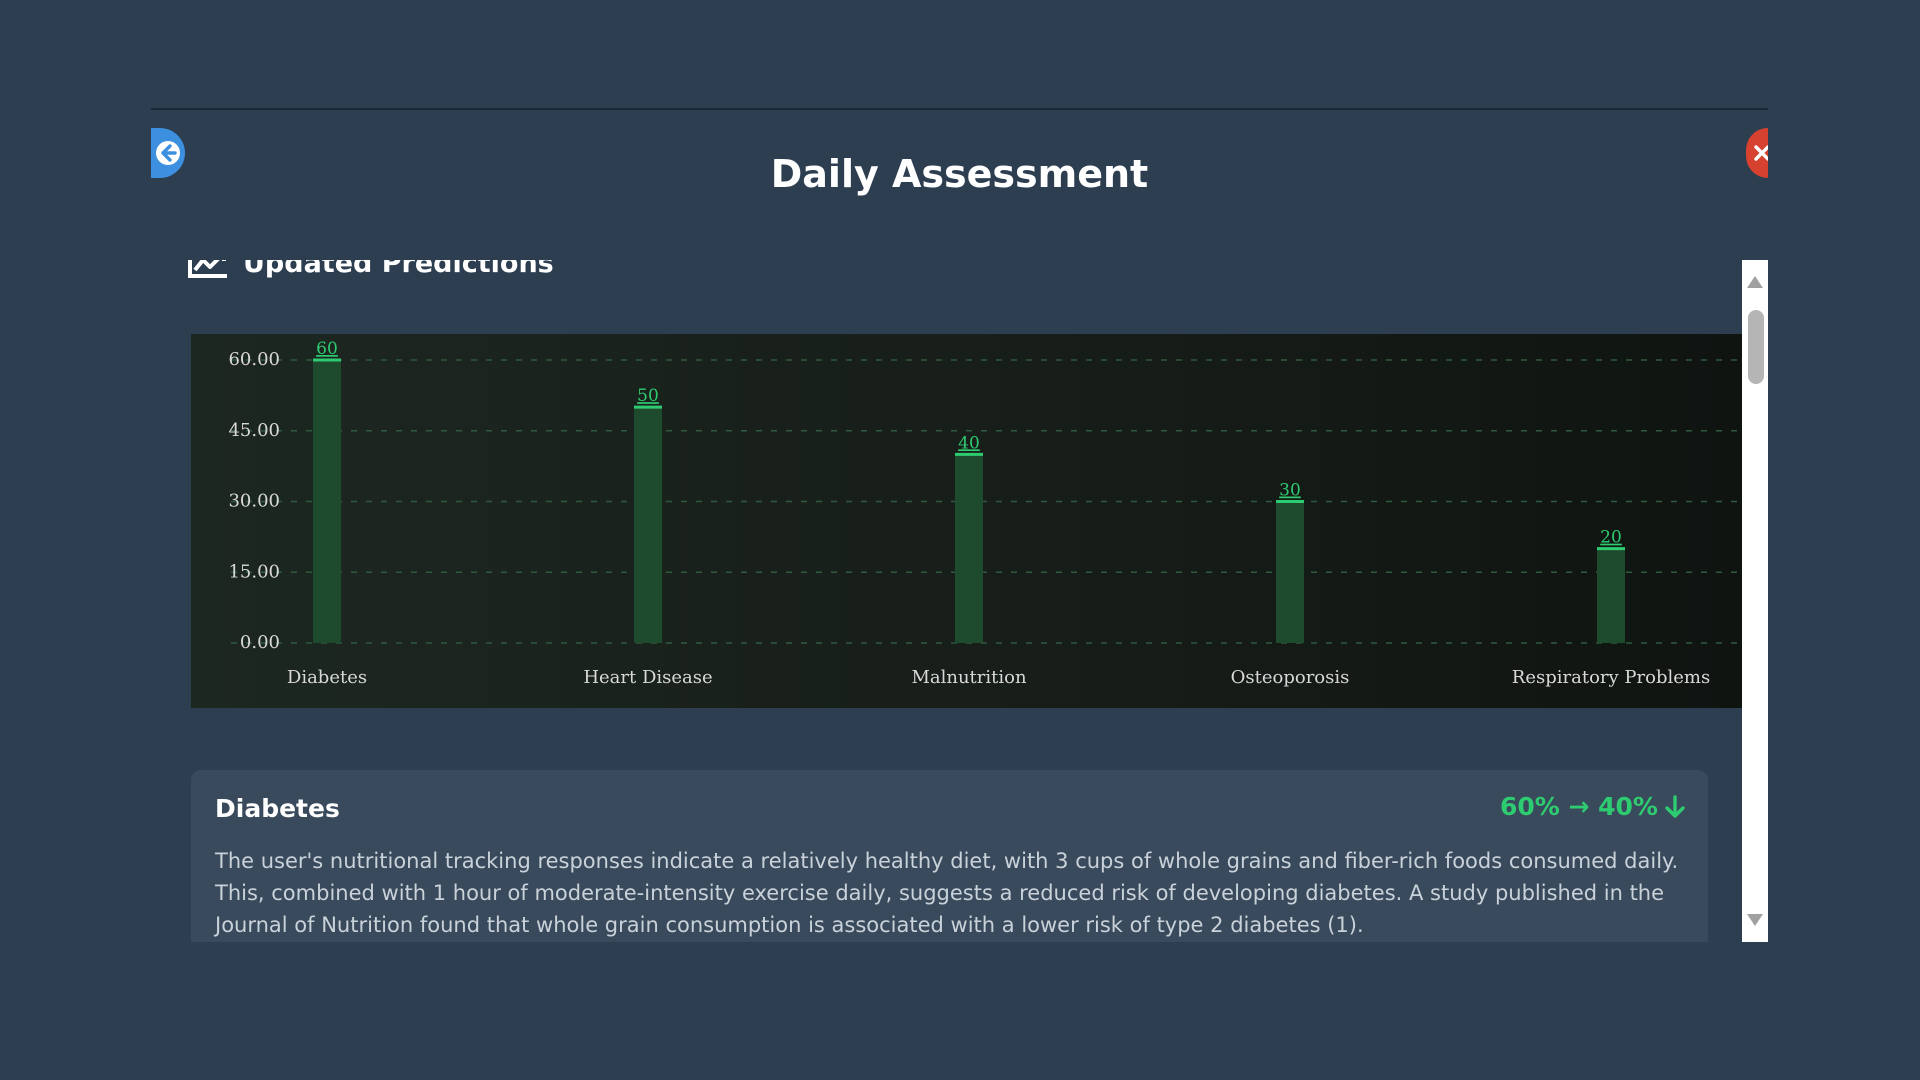 The image size is (1920, 1080). What do you see at coordinates (327, 349) in the screenshot?
I see `data-label: 60` at bounding box center [327, 349].